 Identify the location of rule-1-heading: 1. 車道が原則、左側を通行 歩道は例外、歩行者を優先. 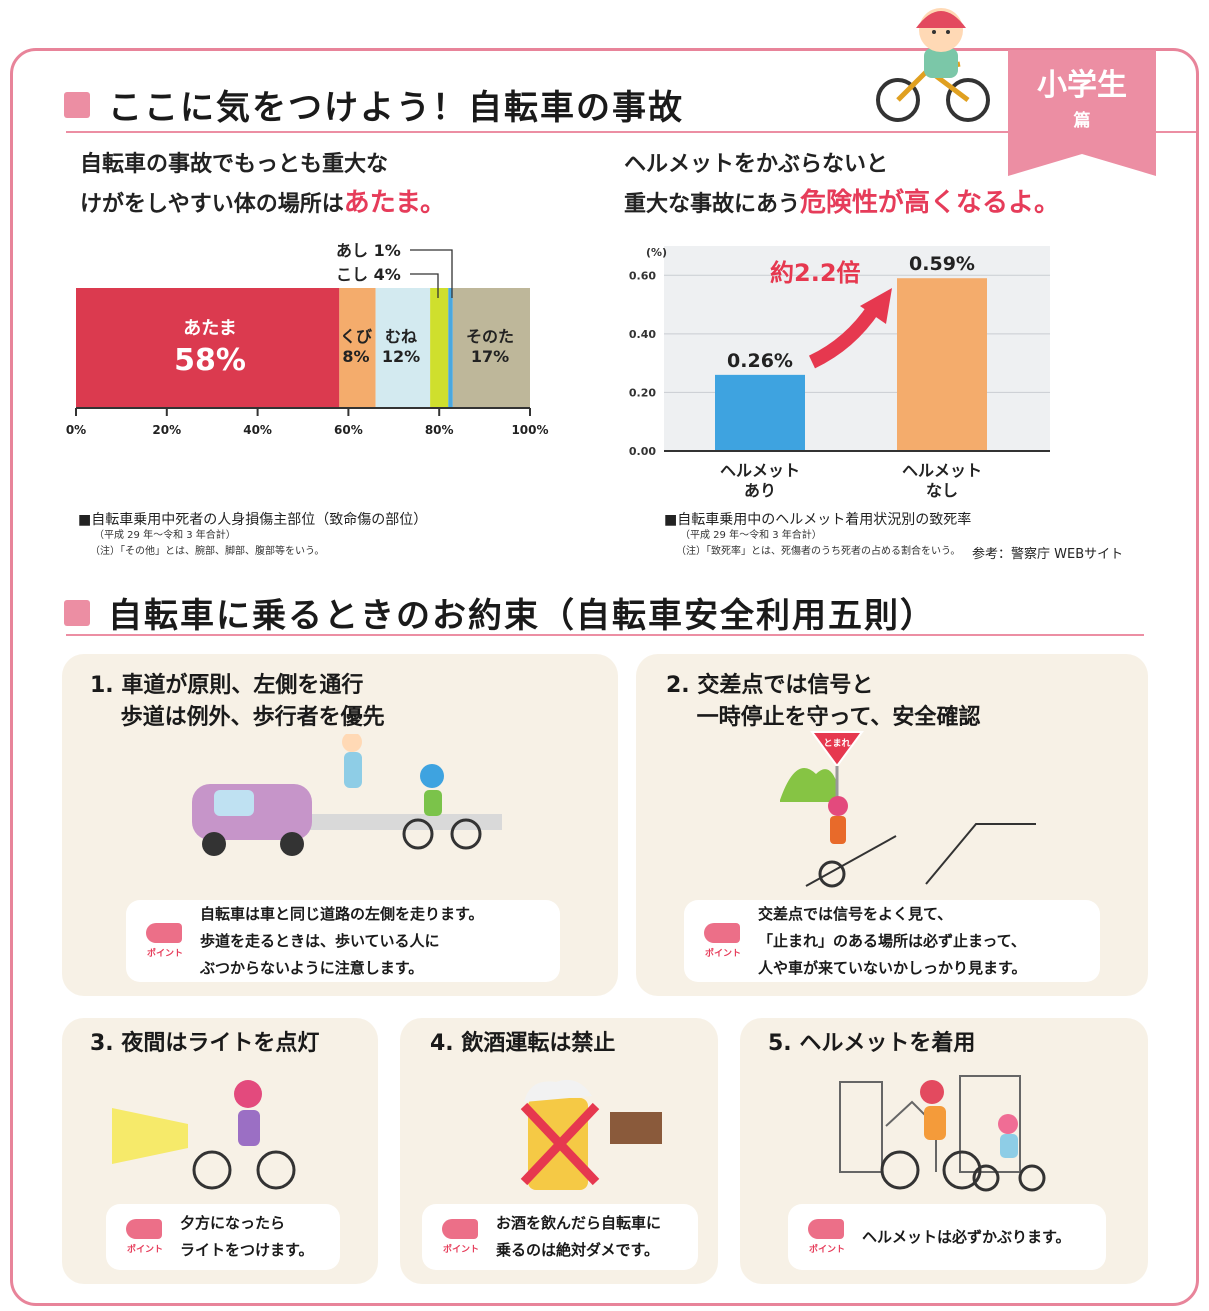
(237, 701).